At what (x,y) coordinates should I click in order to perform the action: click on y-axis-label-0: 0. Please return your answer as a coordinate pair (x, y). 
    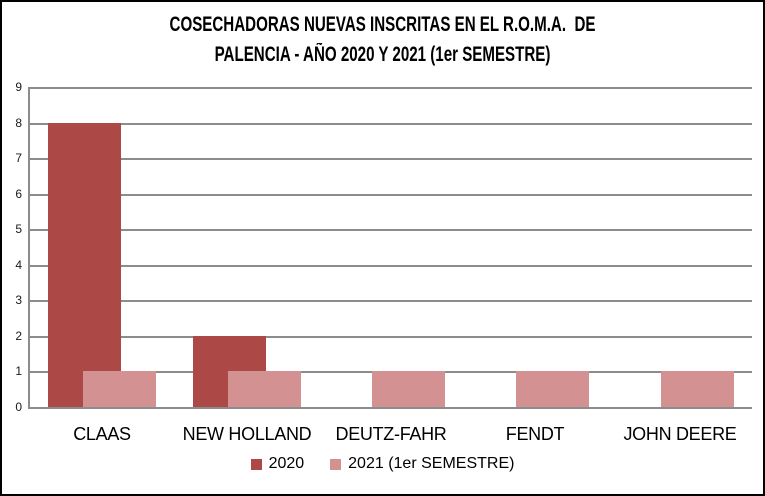
    Looking at the image, I should click on (18, 407).